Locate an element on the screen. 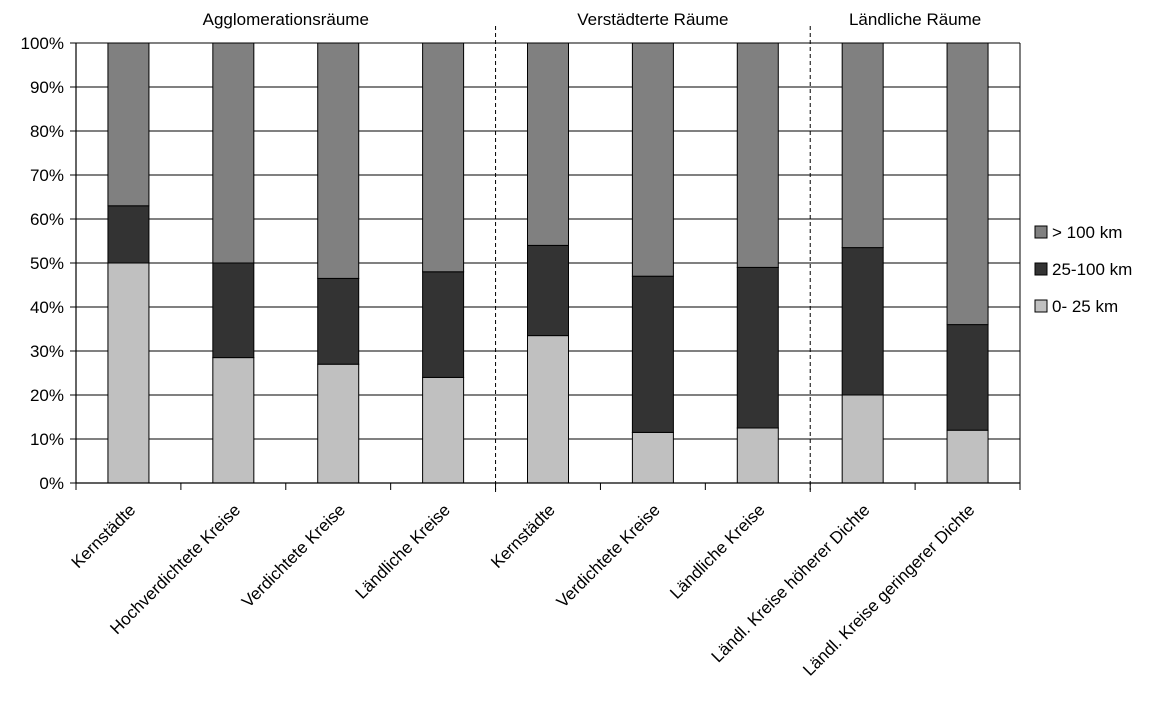 This screenshot has height=706, width=1153. y-tick-label: 10% is located at coordinates (47, 439).